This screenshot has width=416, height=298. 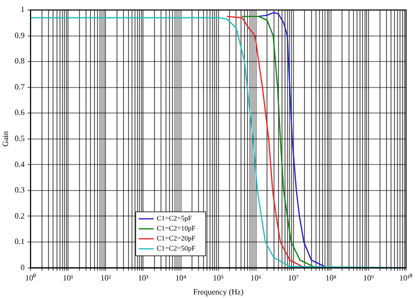 What do you see at coordinates (331, 278) in the screenshot?
I see `x-tick-label: 10⁸` at bounding box center [331, 278].